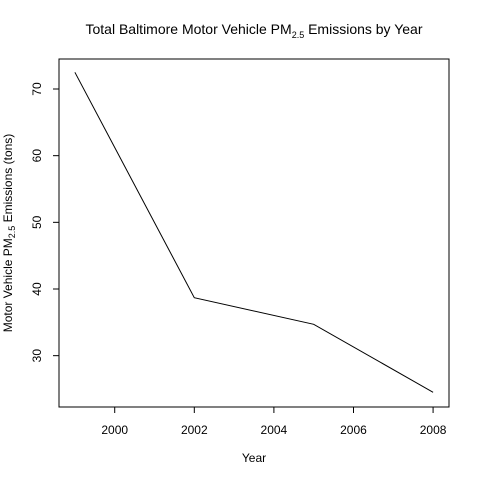  Describe the element at coordinates (37, 222) in the screenshot. I see `y-tick-label: 50` at that location.